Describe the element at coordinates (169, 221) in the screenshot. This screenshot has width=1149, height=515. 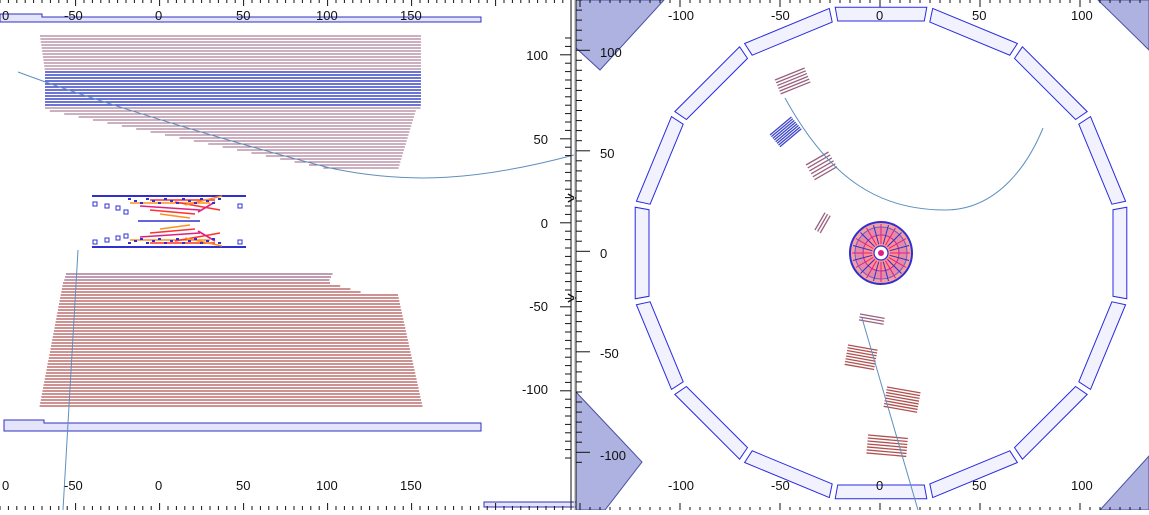
I see `inner-tracker` at that location.